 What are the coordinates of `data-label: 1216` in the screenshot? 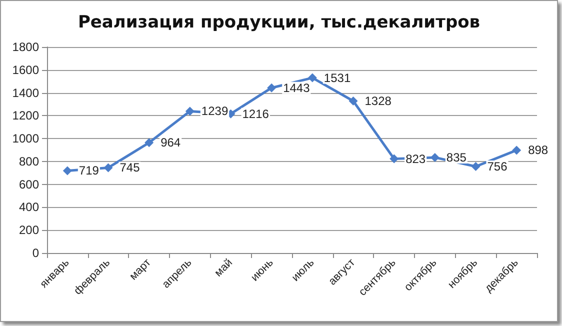 It's located at (256, 113).